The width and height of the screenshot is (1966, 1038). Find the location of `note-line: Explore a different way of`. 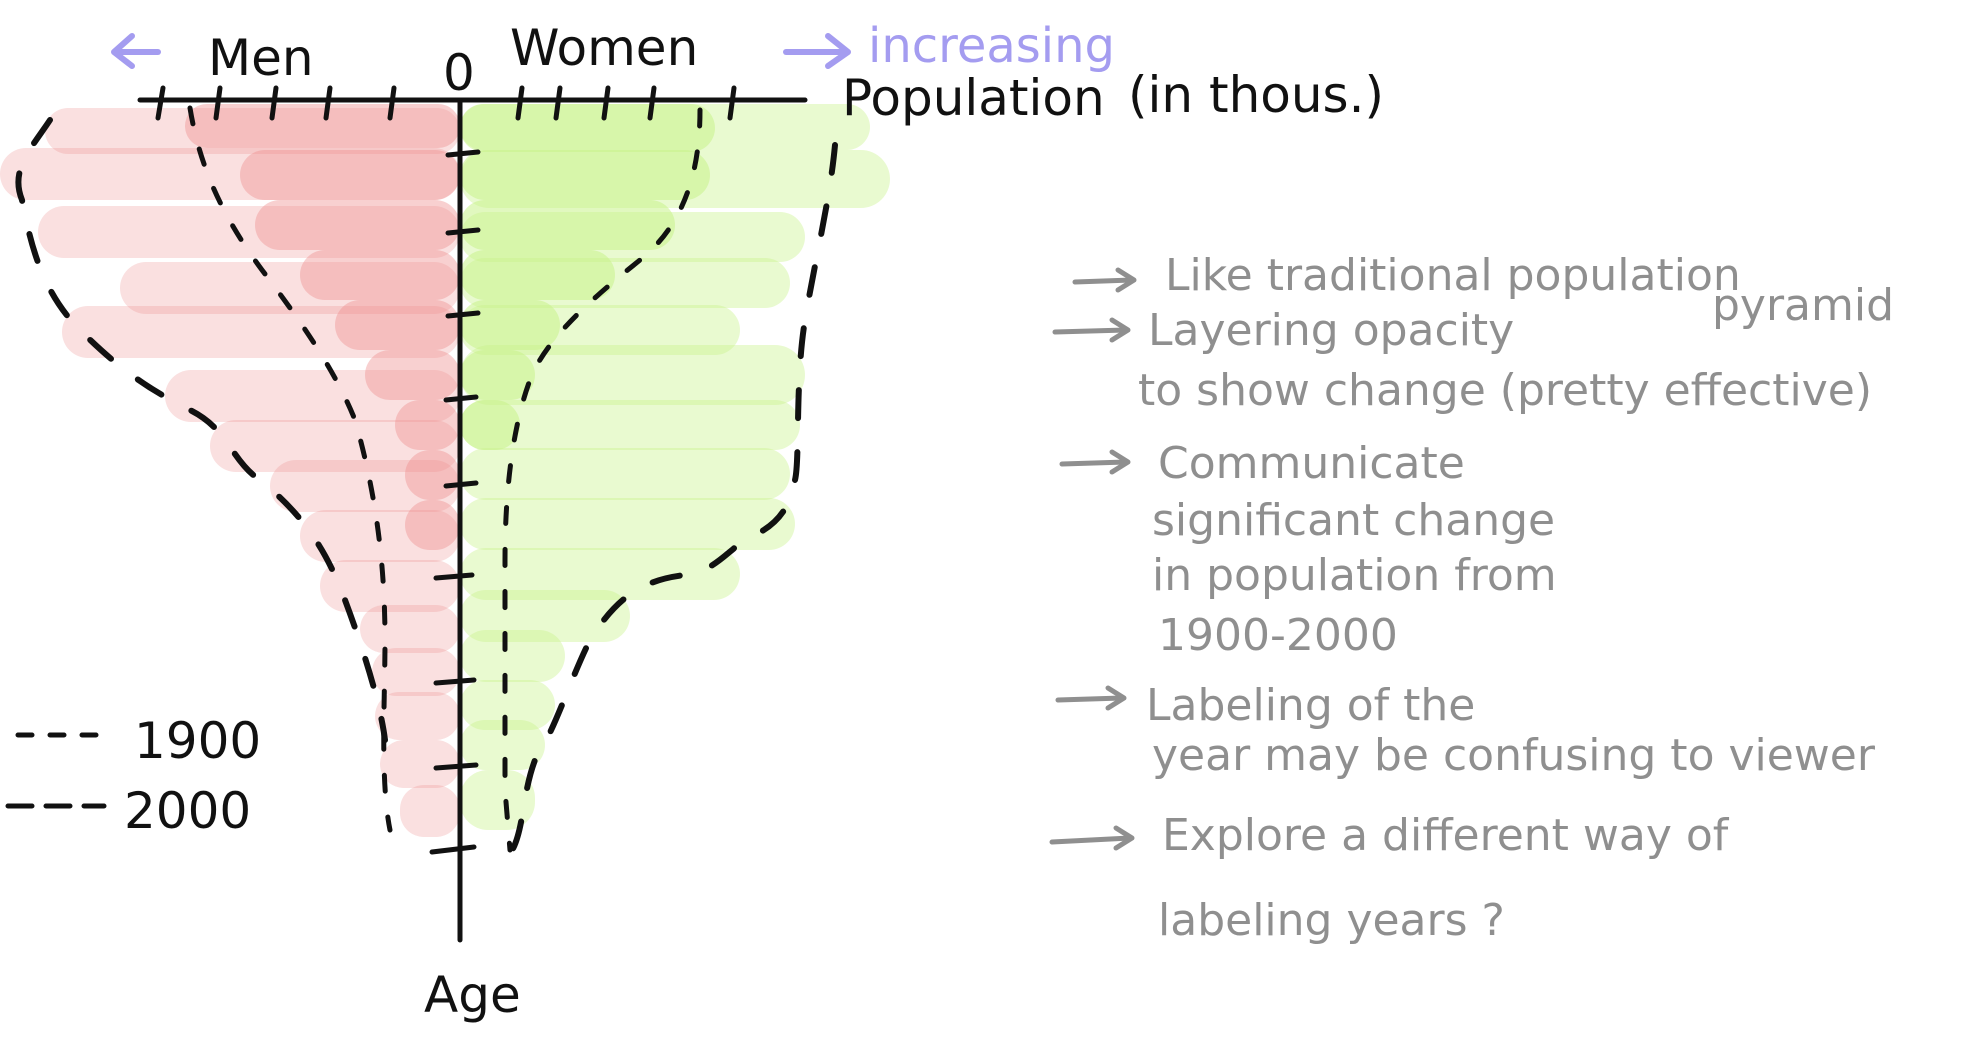

note-line: Explore a different way of is located at coordinates (1446, 835).